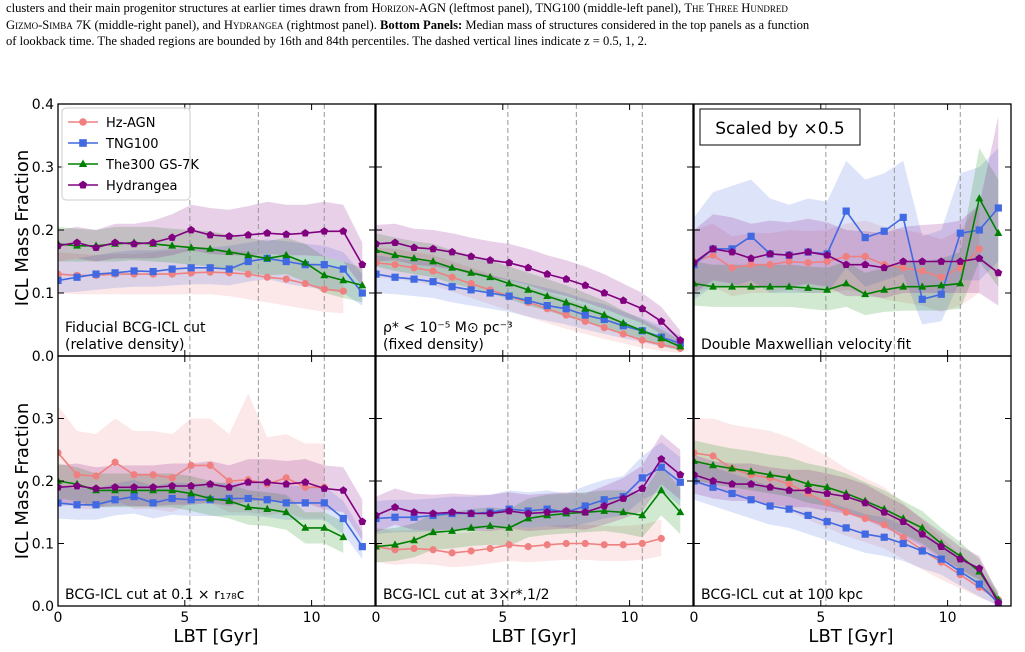  Describe the element at coordinates (43, 357) in the screenshot. I see `y-tick-label: 0.0` at that location.